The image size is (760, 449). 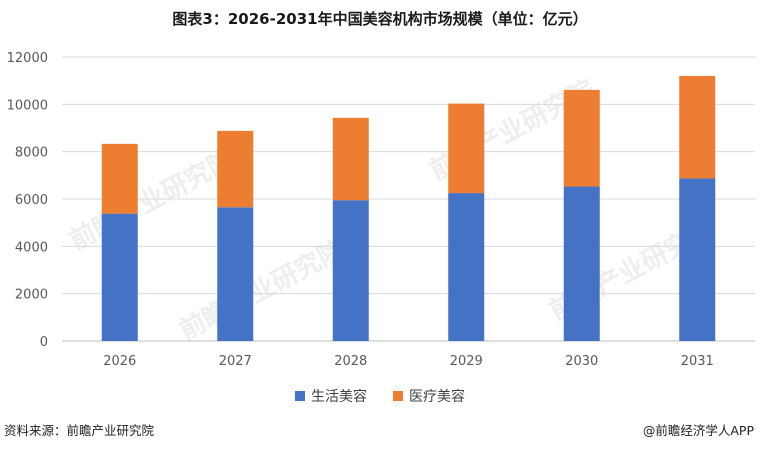 What do you see at coordinates (380, 19) in the screenshot?
I see `chart-title: 图表3：2026-2031年中国美容机构市场规模（单位：亿元）` at bounding box center [380, 19].